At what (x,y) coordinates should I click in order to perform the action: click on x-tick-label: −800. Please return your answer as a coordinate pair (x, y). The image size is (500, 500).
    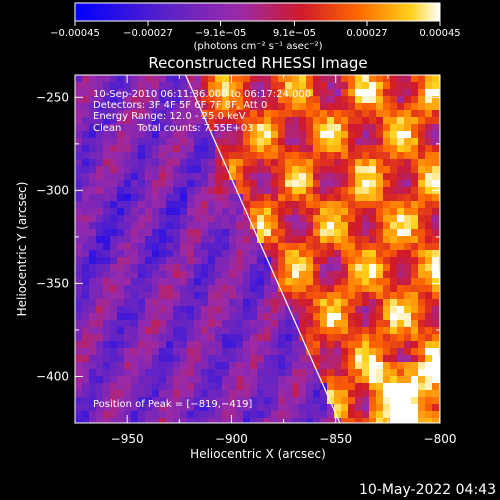
    Looking at the image, I should click on (440, 439).